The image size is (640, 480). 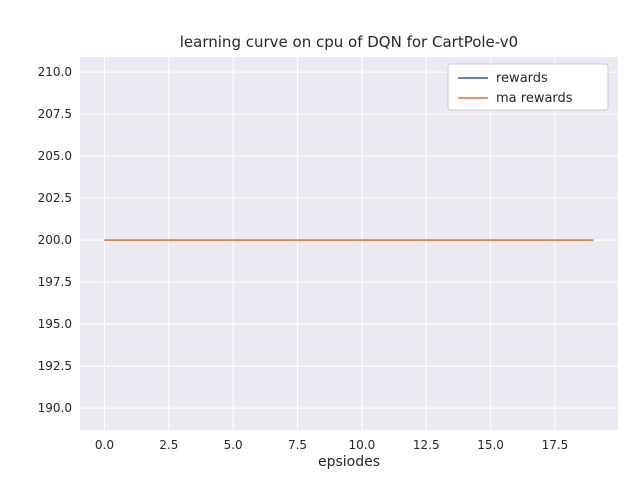 What do you see at coordinates (104, 445) in the screenshot?
I see `x-tick-label: 0.0` at bounding box center [104, 445].